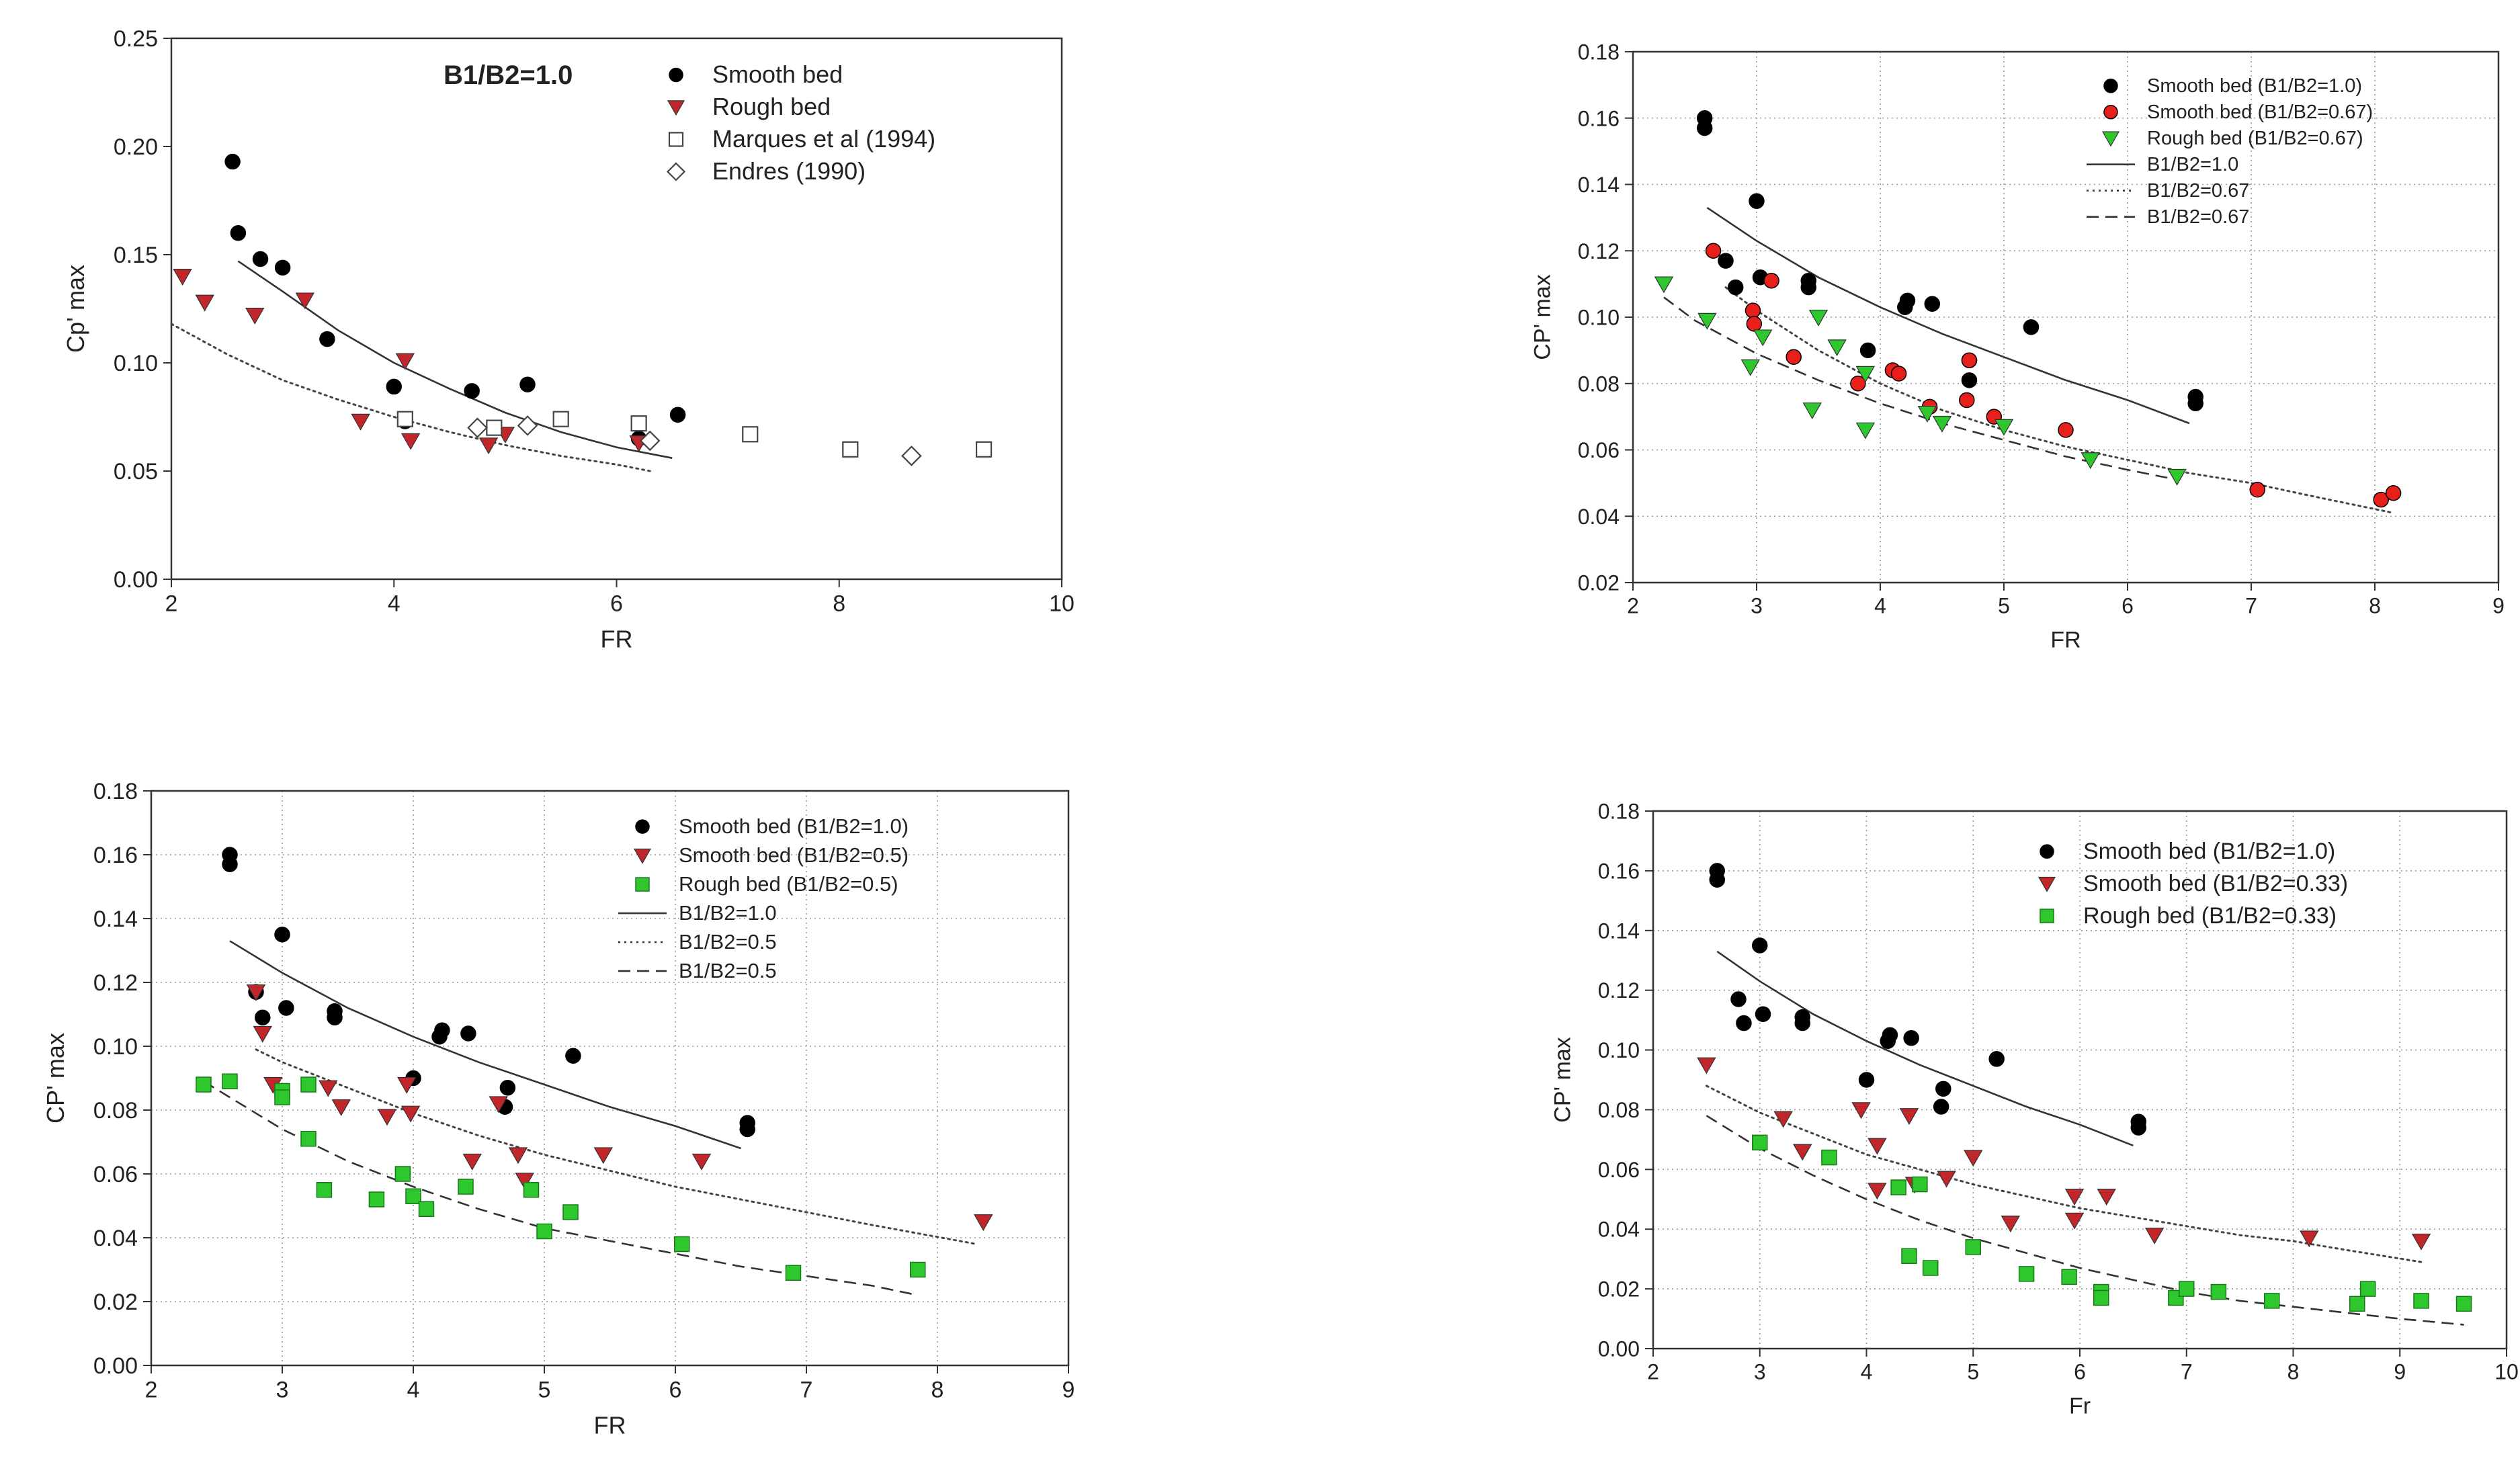 Image resolution: width=2520 pixels, height=1481 pixels. What do you see at coordinates (116, 919) in the screenshot?
I see `y-tick-label: 0.14` at bounding box center [116, 919].